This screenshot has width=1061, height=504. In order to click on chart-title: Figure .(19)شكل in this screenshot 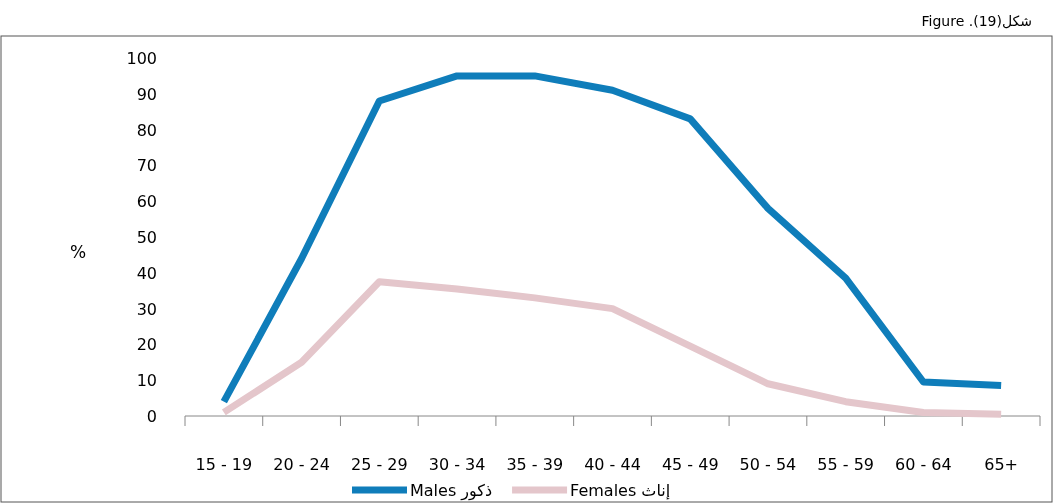, I will do `click(976, 21)`.